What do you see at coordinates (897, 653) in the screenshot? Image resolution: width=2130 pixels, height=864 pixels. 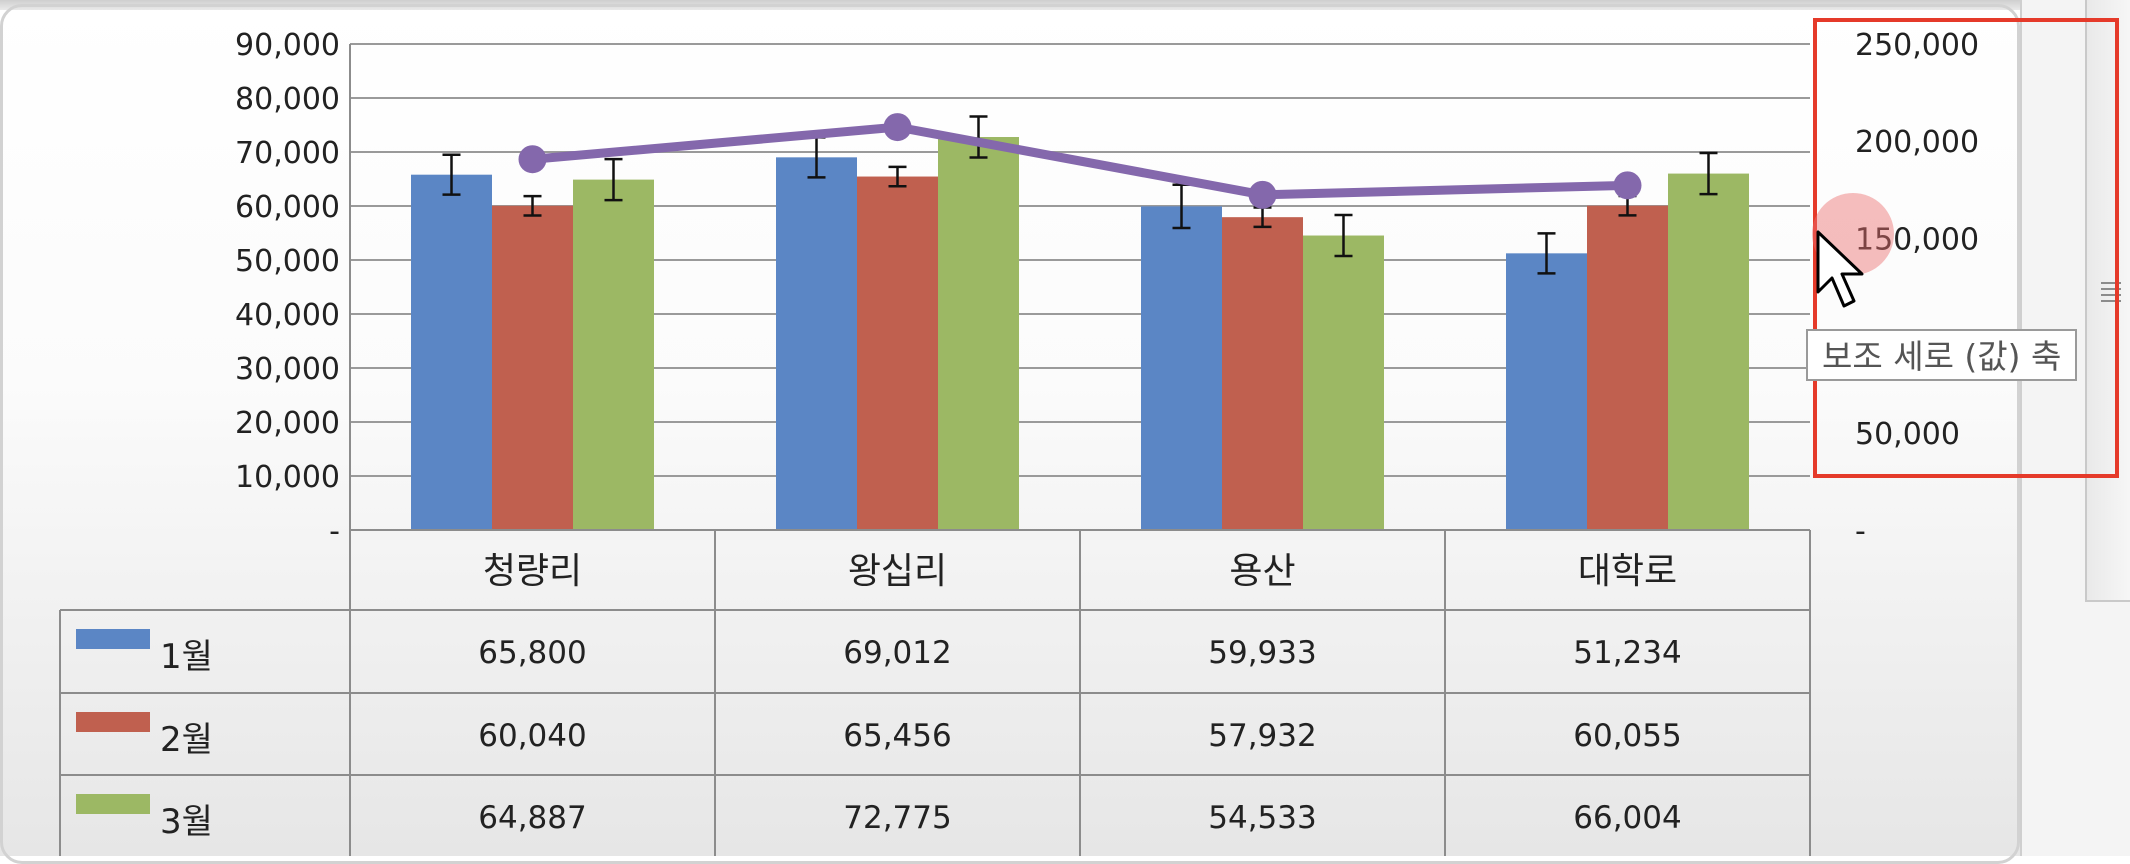 I see `table-cell: 69,012` at bounding box center [897, 653].